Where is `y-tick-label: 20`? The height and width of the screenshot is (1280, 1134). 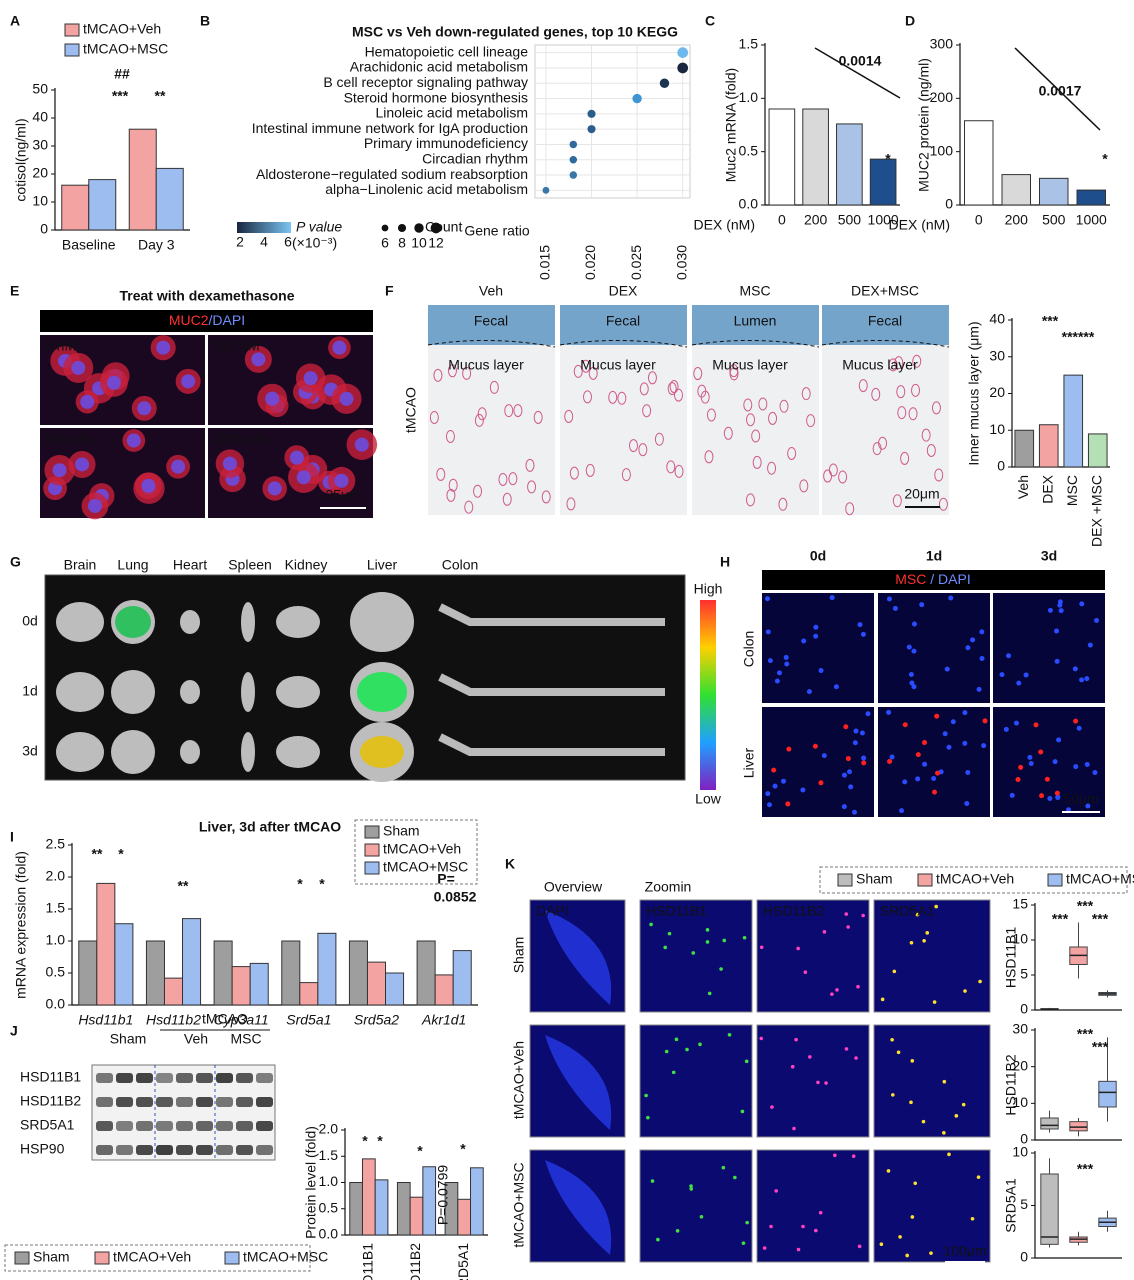 y-tick-label: 20 is located at coordinates (997, 392).